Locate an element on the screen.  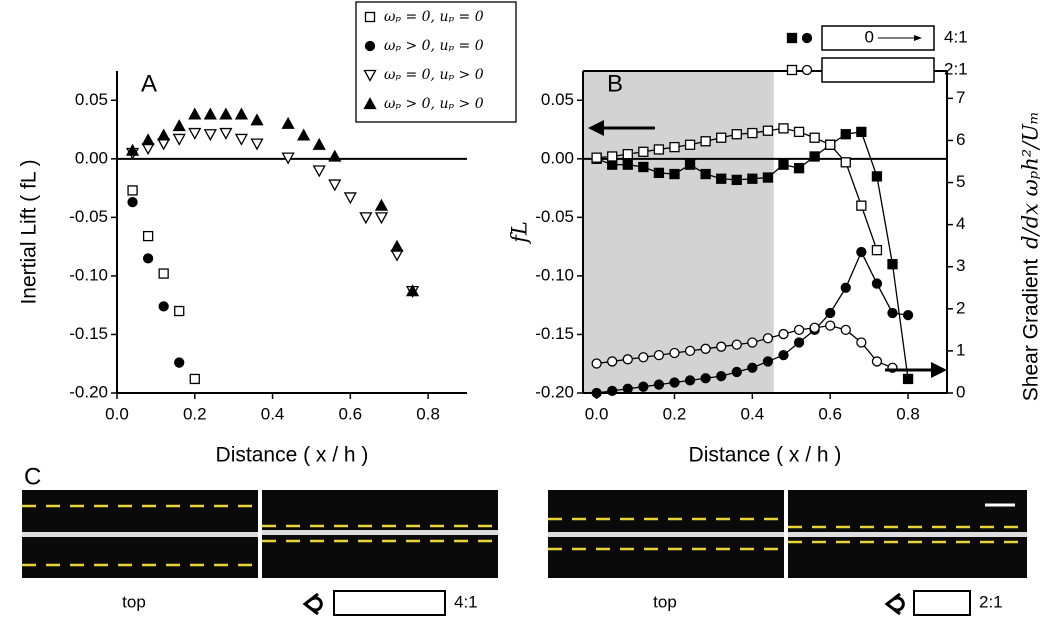
y2-tick-label: 4 is located at coordinates (960, 223).